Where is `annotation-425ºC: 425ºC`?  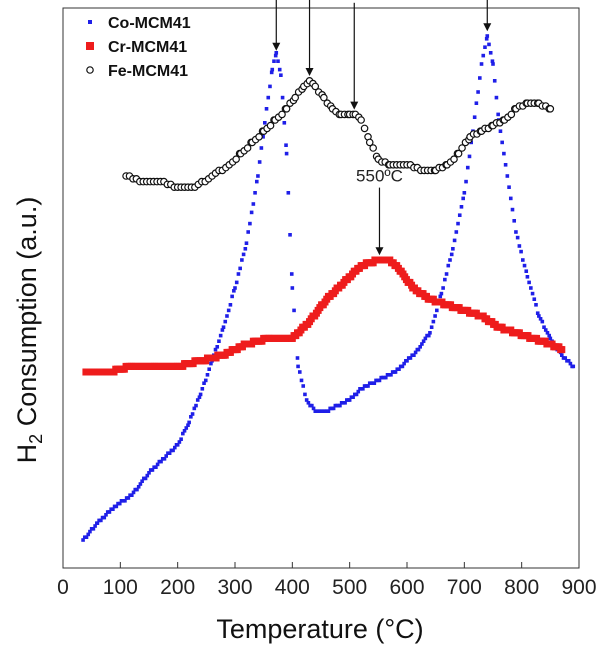
annotation-425ºC: 425ºC is located at coordinates (309, 38).